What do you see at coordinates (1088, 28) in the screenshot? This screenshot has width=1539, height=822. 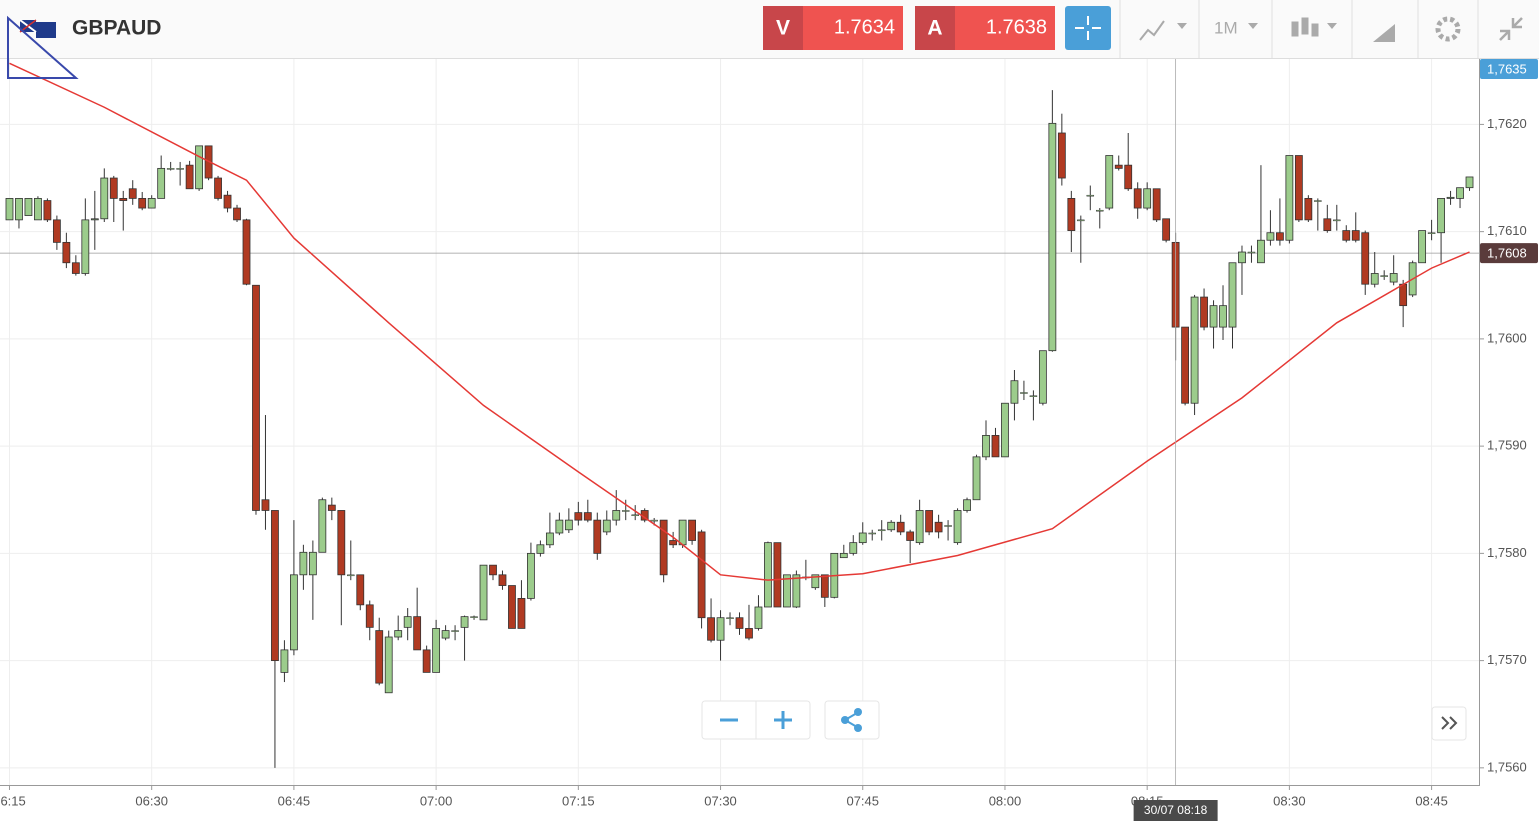 I see `crosshair-button` at bounding box center [1088, 28].